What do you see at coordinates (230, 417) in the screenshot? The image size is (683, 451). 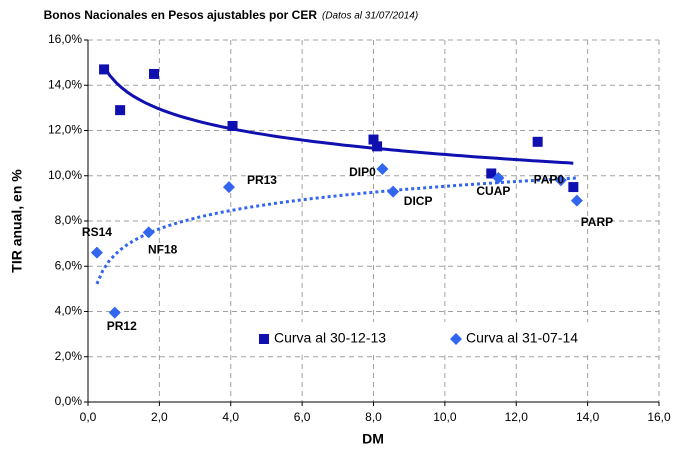 I see `x-tick-label: 4,0` at bounding box center [230, 417].